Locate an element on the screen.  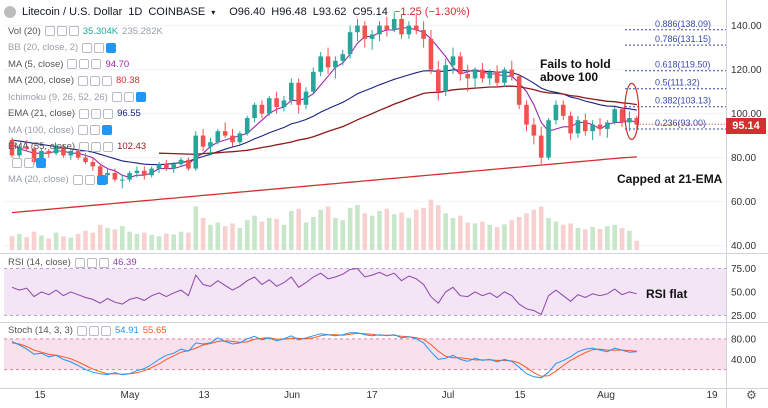
annotation-rsi-flat: RSI flat is located at coordinates (667, 294).